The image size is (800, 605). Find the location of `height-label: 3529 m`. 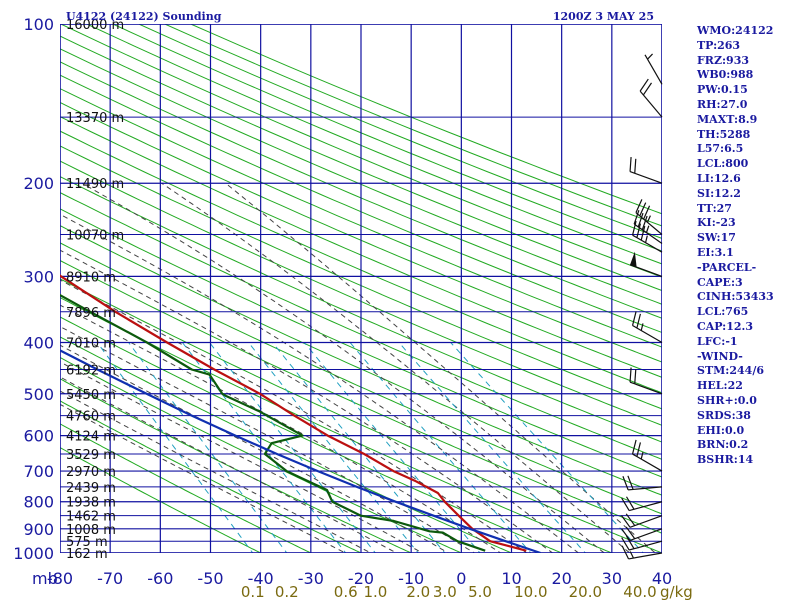

height-label: 3529 m is located at coordinates (91, 455).